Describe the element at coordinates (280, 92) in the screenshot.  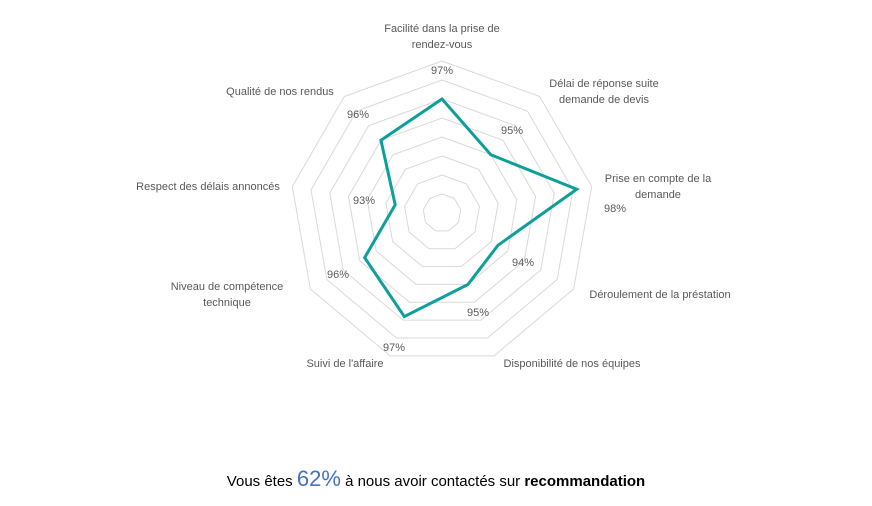
I see `category-label: Qualité de nos rendus` at that location.